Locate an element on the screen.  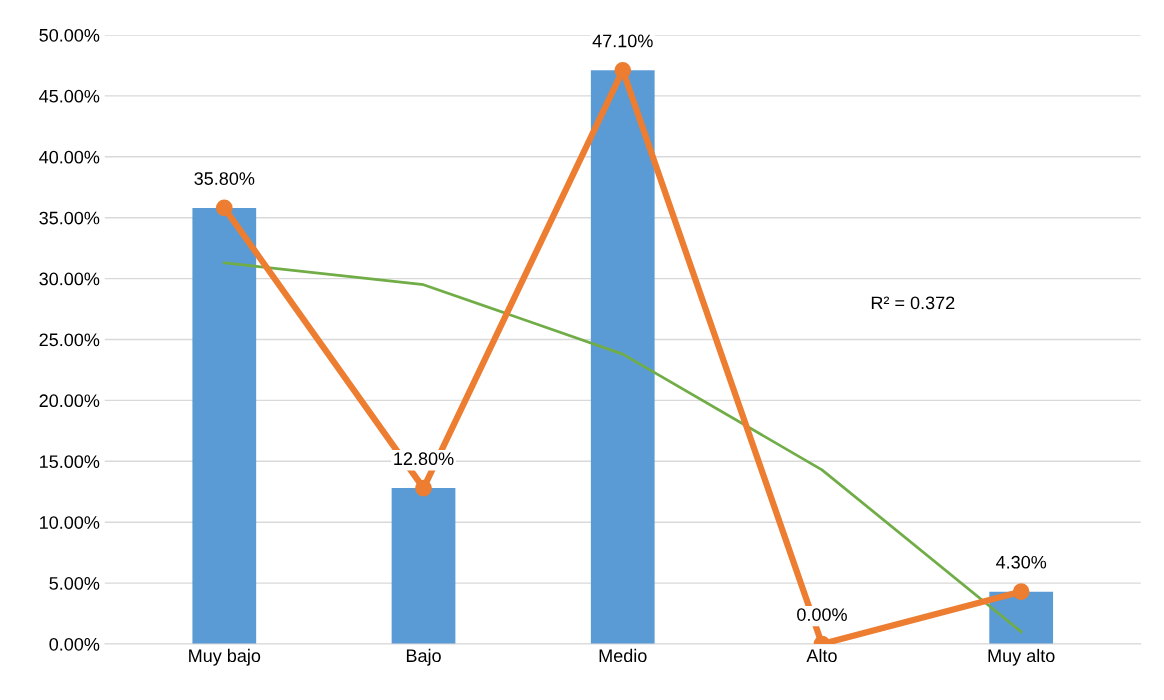
data-label: 12.80% is located at coordinates (424, 459).